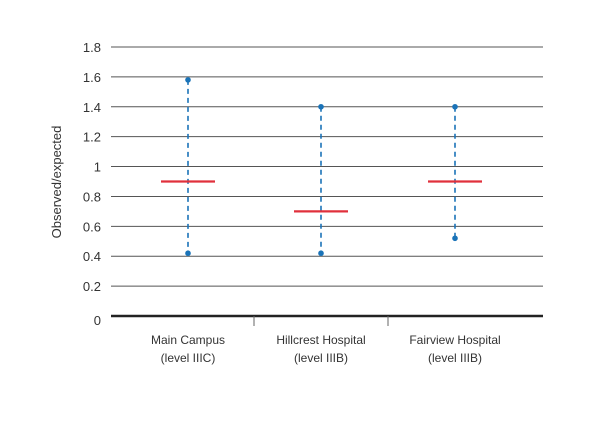 This screenshot has height=424, width=590. Describe the element at coordinates (92, 77) in the screenshot. I see `y-tick-label: 1.6` at that location.